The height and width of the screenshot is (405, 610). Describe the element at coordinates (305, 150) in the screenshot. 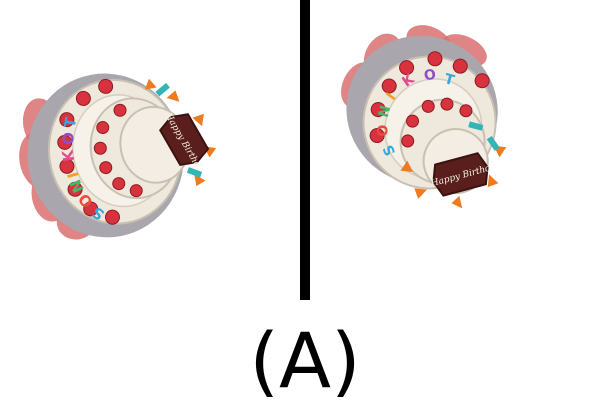

I see `divider-line` at that location.